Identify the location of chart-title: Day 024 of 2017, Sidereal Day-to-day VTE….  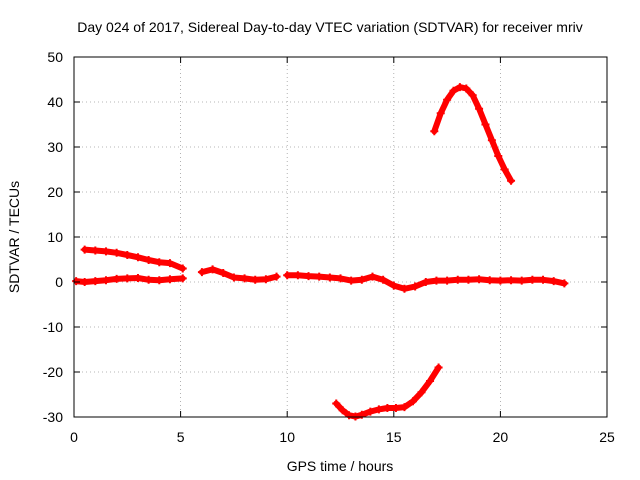
(329, 27).